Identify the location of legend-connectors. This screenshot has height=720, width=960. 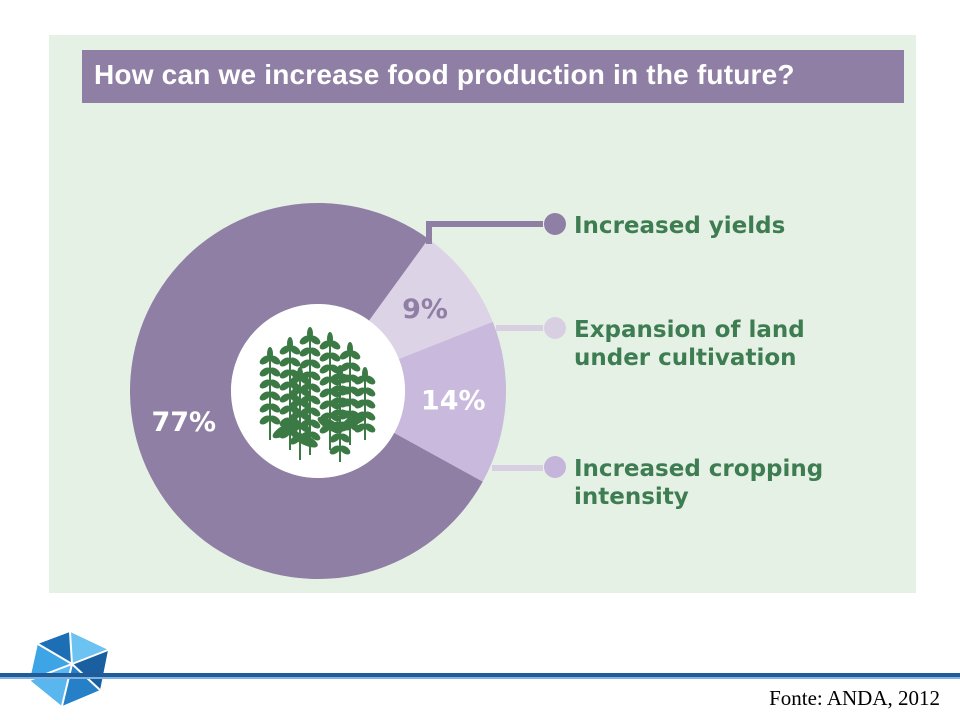
(484, 346).